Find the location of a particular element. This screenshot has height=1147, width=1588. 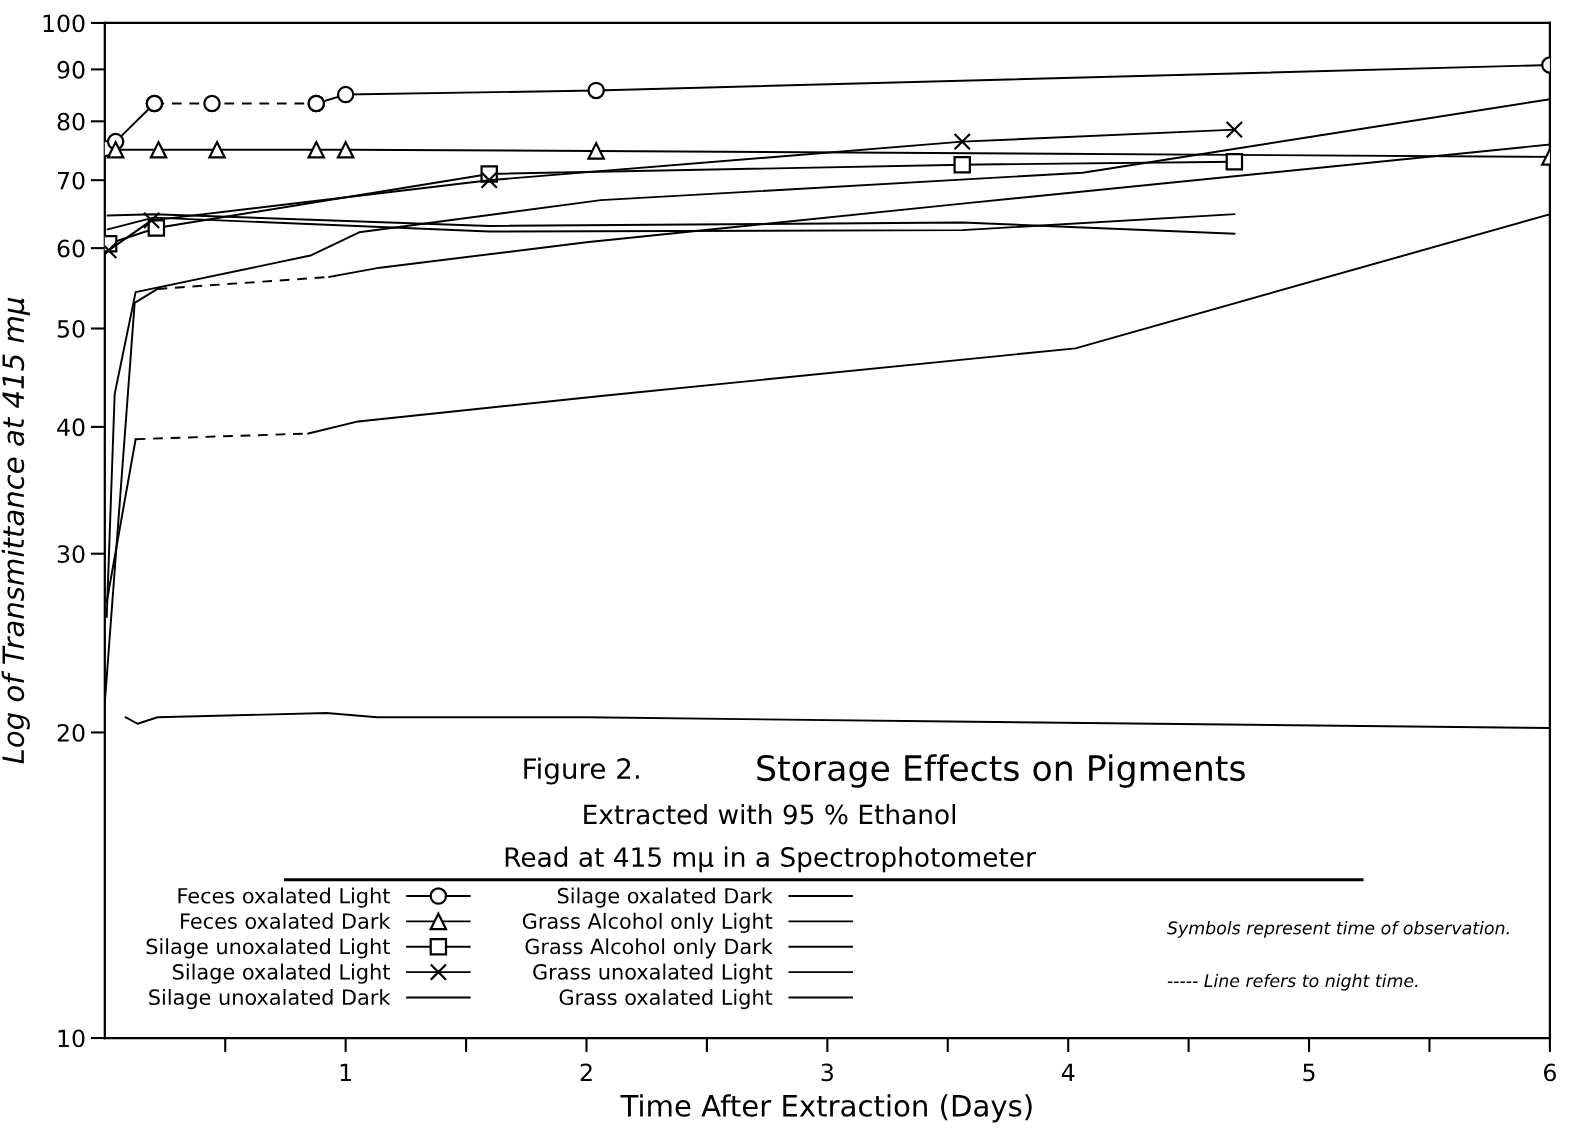

legend-label: Feces oxalated Light is located at coordinates (284, 897).